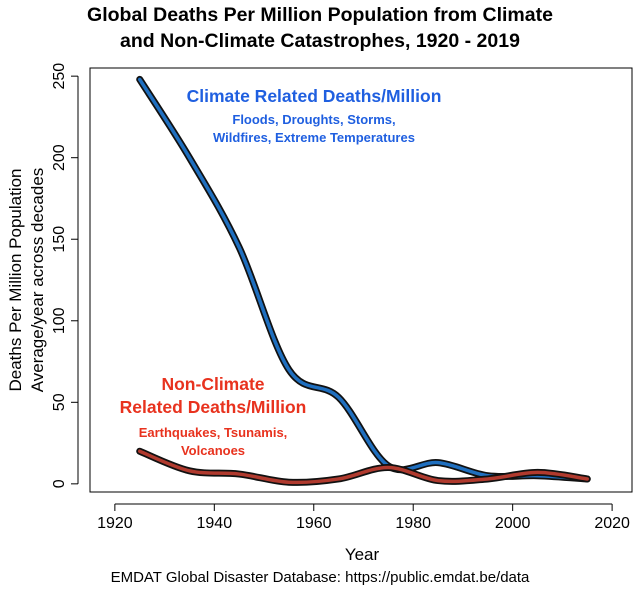 The width and height of the screenshot is (640, 589). Describe the element at coordinates (59, 76) in the screenshot. I see `y-tick-label: 250` at that location.